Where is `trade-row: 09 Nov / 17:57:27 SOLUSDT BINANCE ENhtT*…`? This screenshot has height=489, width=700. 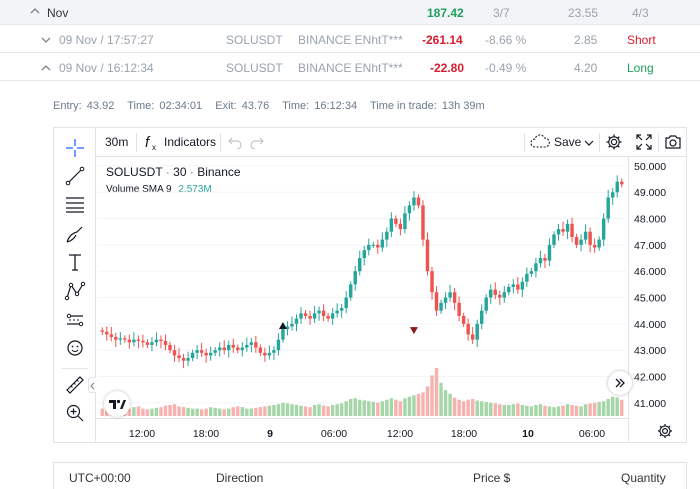 trade-row: 09 Nov / 17:57:27 SOLUSDT BINANCE ENhtT*… is located at coordinates (350, 39).